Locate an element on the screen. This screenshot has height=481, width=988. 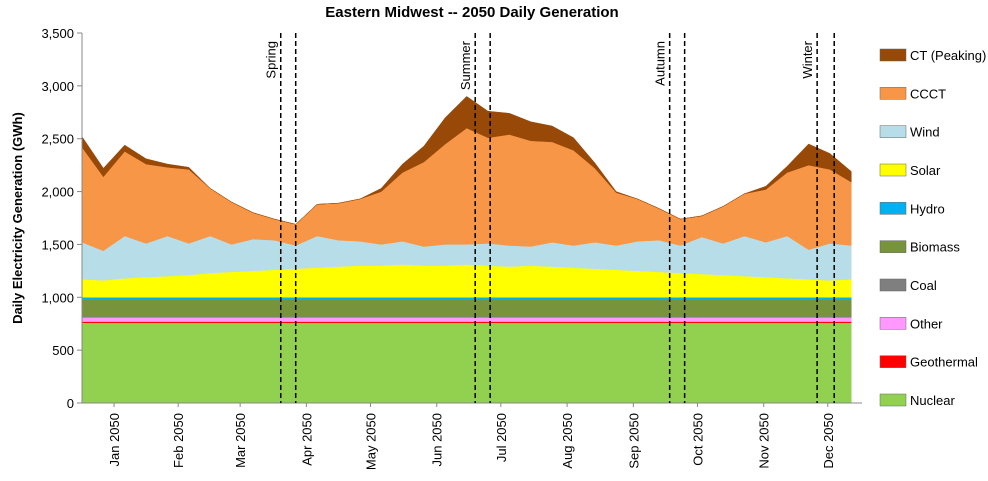
x-tick-label: Oct 2050 is located at coordinates (697, 439).